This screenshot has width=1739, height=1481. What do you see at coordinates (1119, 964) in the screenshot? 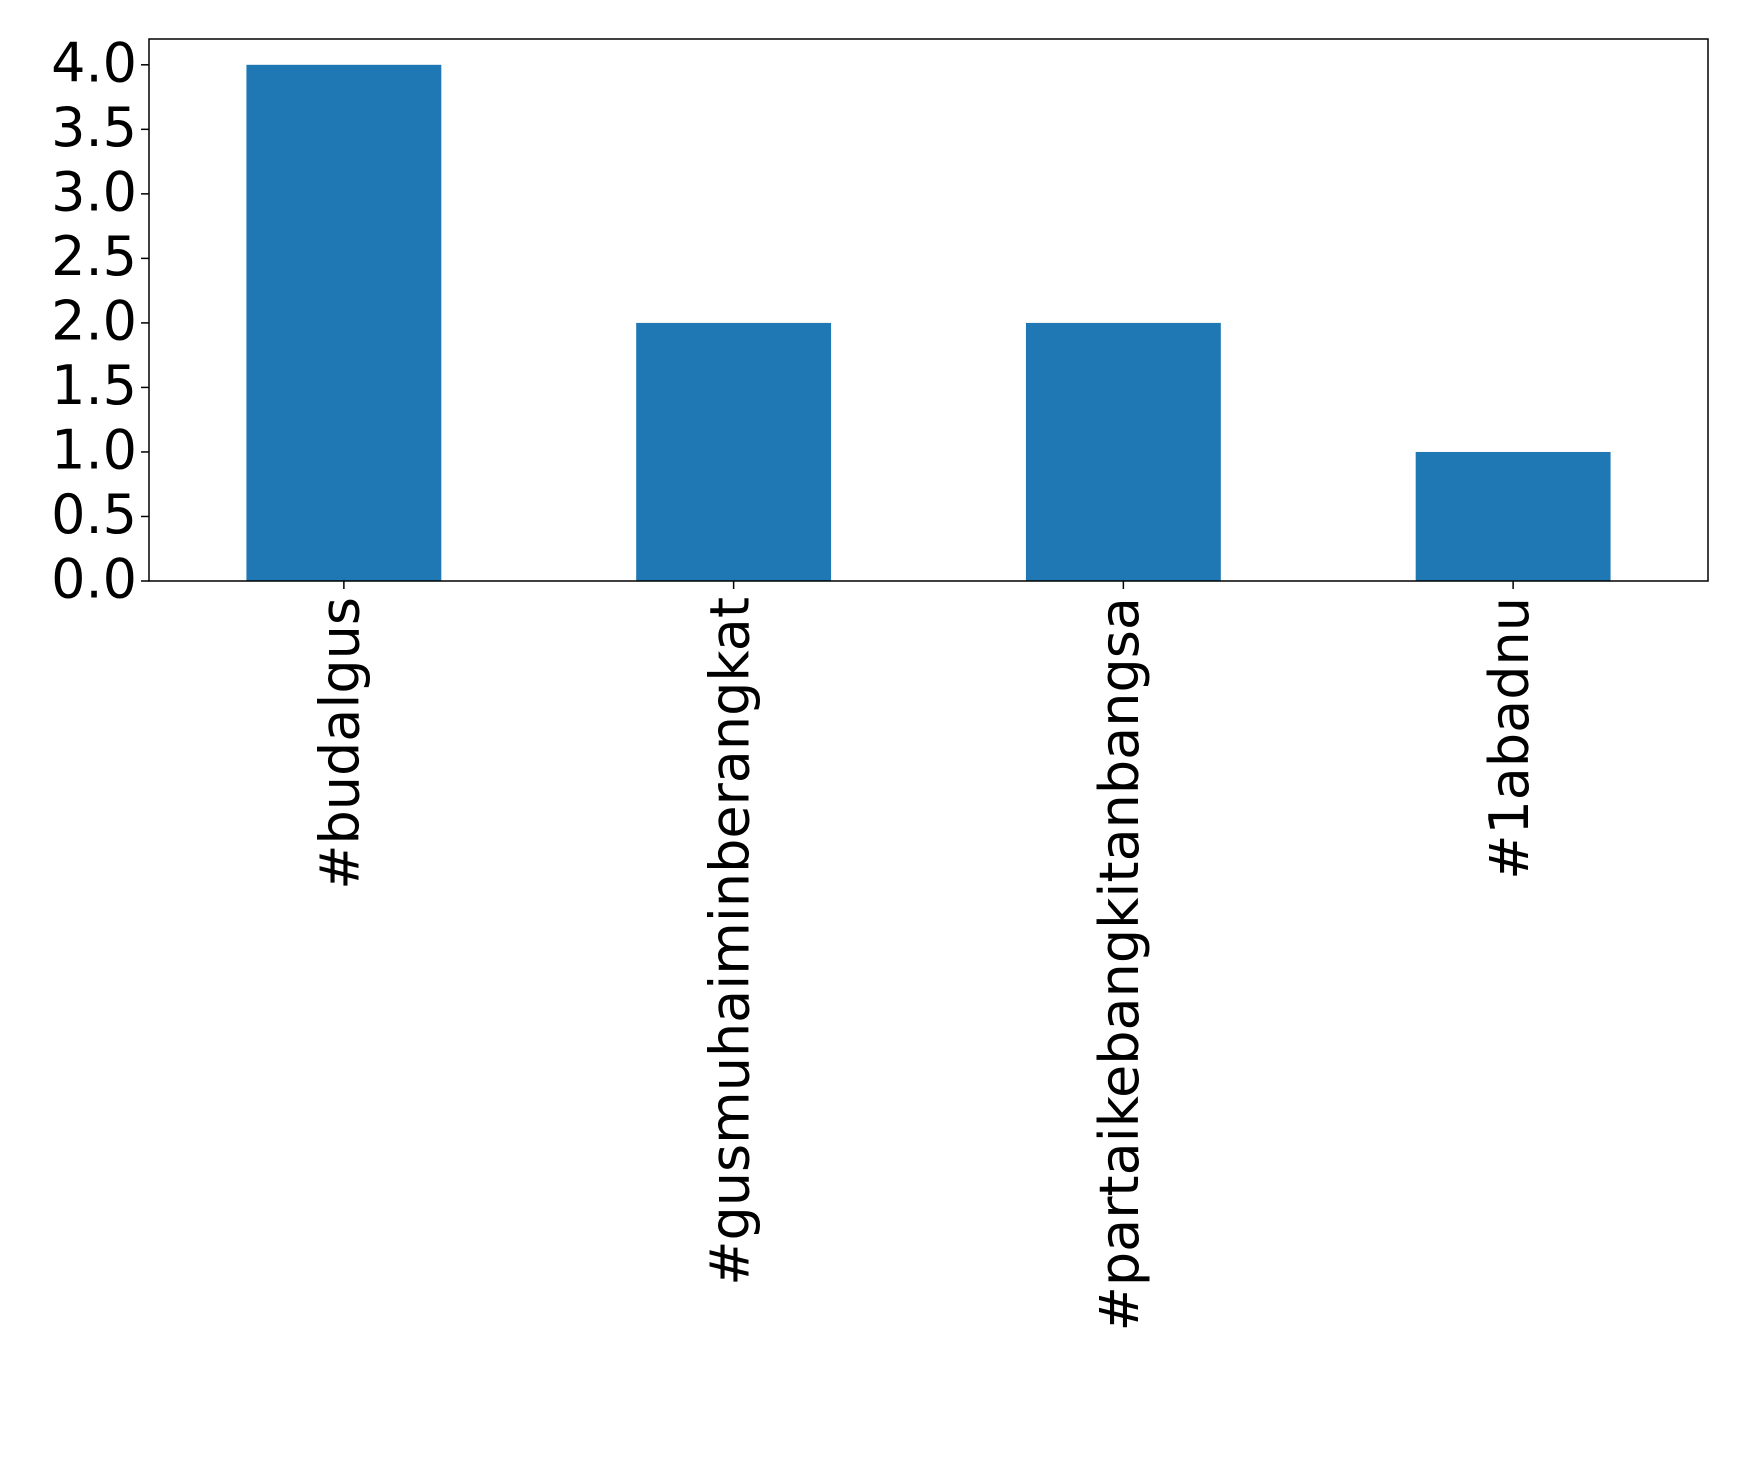
I see `x-tick-label: #partaikebangkitanbangsa` at bounding box center [1119, 964].